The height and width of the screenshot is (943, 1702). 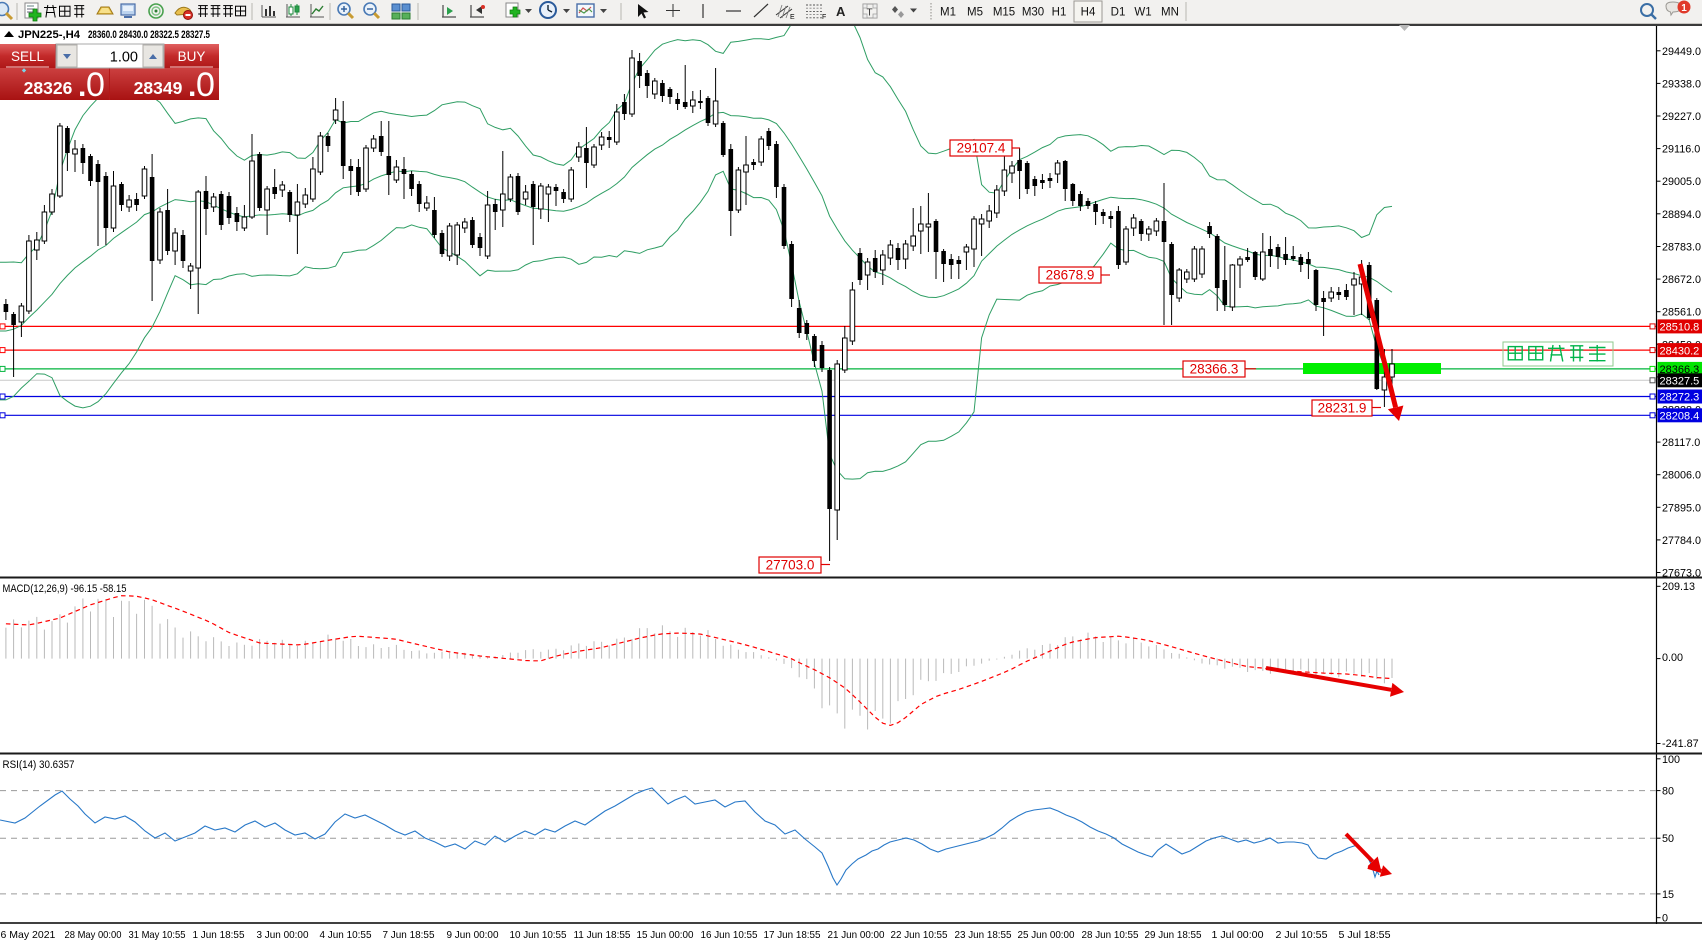 I want to click on svg-text: 11 Jun 18:55, so click(x=602, y=935).